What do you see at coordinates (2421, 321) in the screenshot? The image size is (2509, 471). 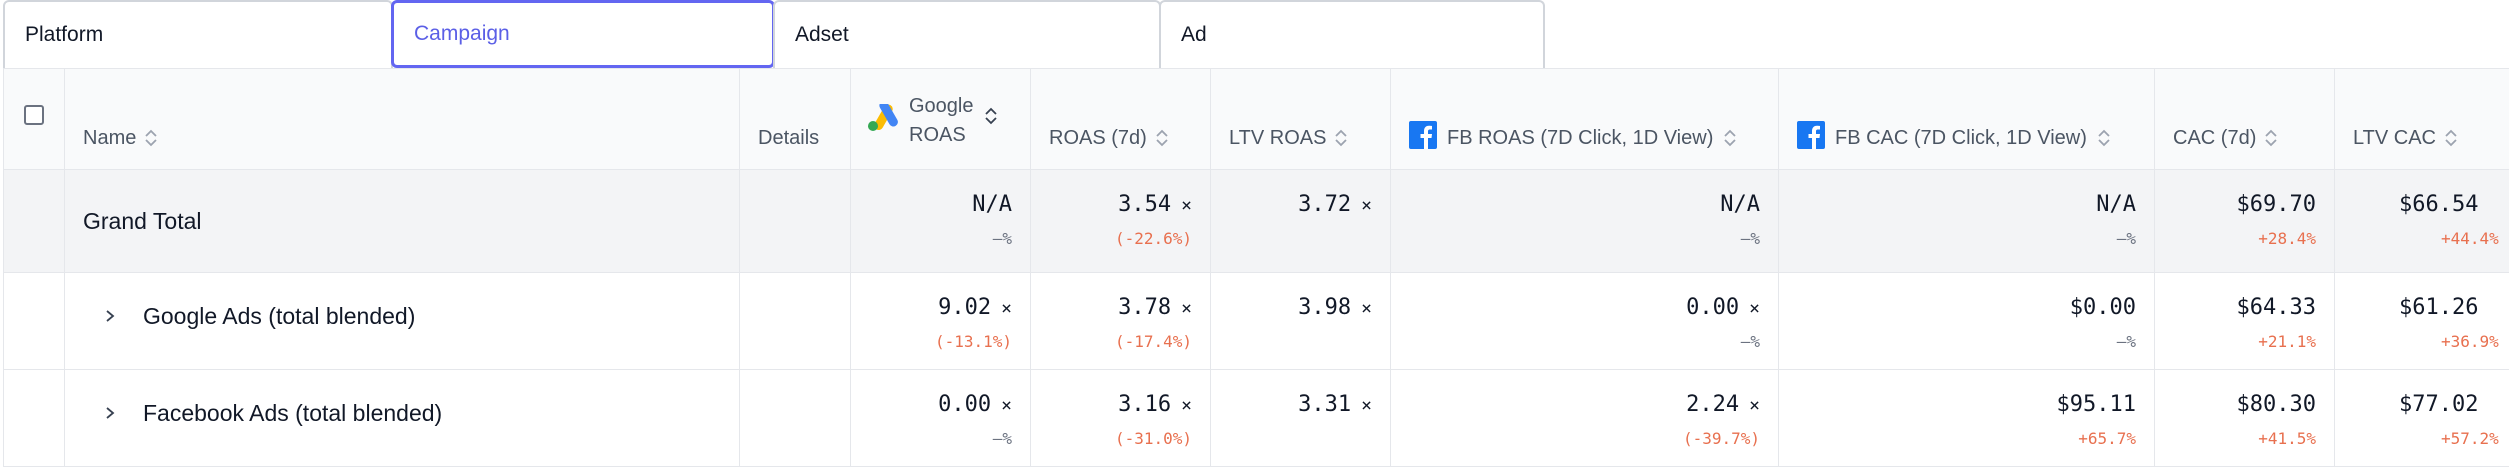 I see `ltv-cac-cell: $61.26 +36.9%` at bounding box center [2421, 321].